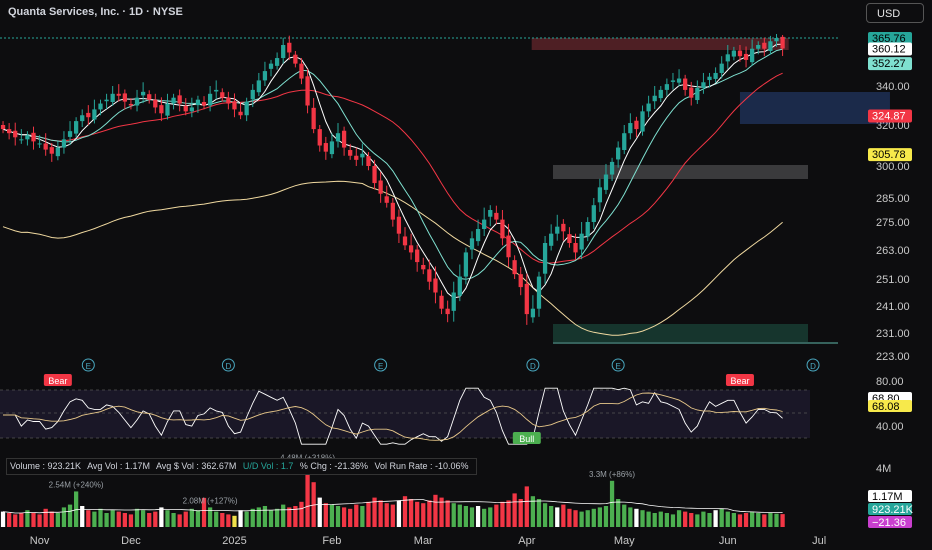 The image size is (932, 550). What do you see at coordinates (57, 380) in the screenshot?
I see `rsi-tag` at bounding box center [57, 380].